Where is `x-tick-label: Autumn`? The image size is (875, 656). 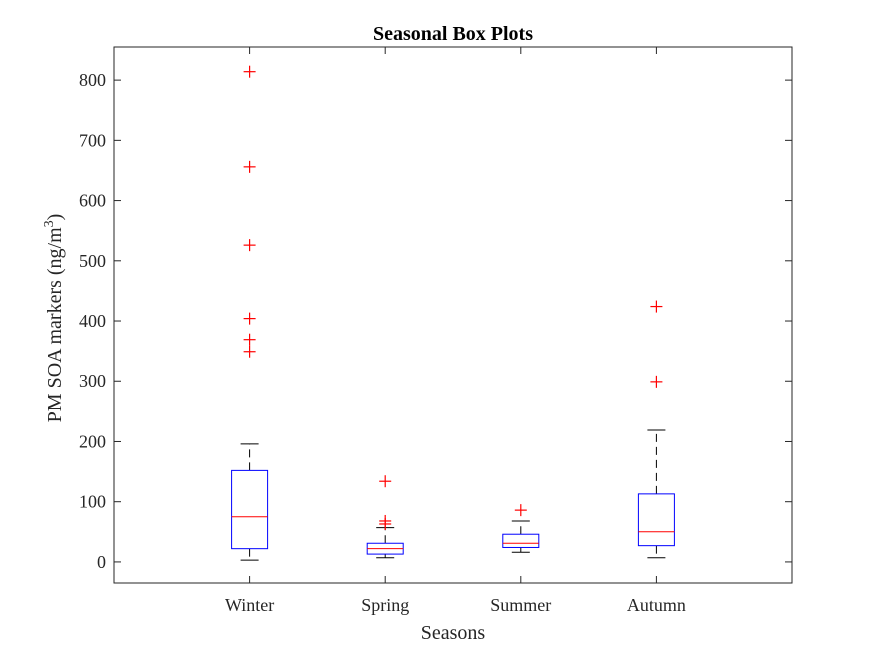 x-tick-label: Autumn is located at coordinates (656, 605).